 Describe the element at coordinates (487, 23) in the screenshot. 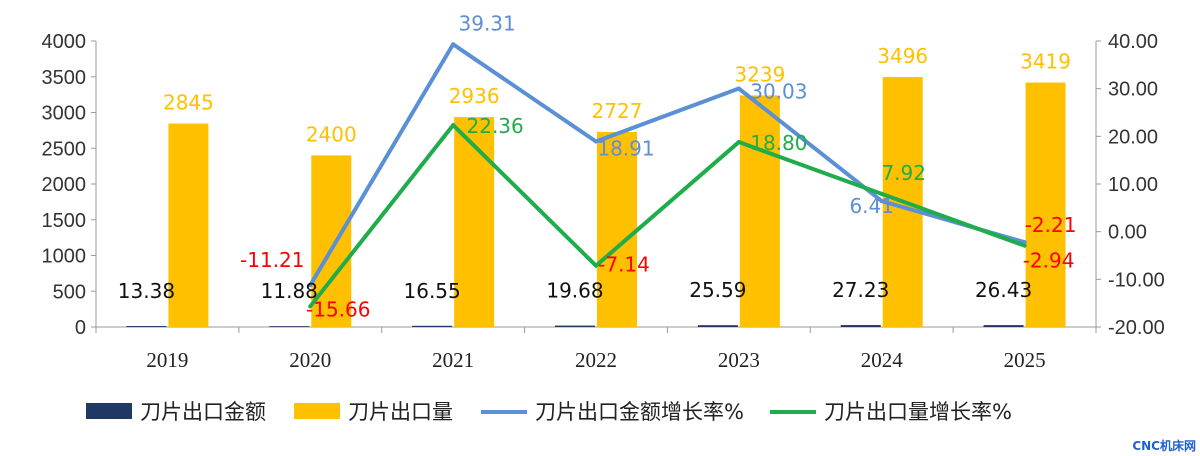

I see `line-value-label: 39.31` at that location.